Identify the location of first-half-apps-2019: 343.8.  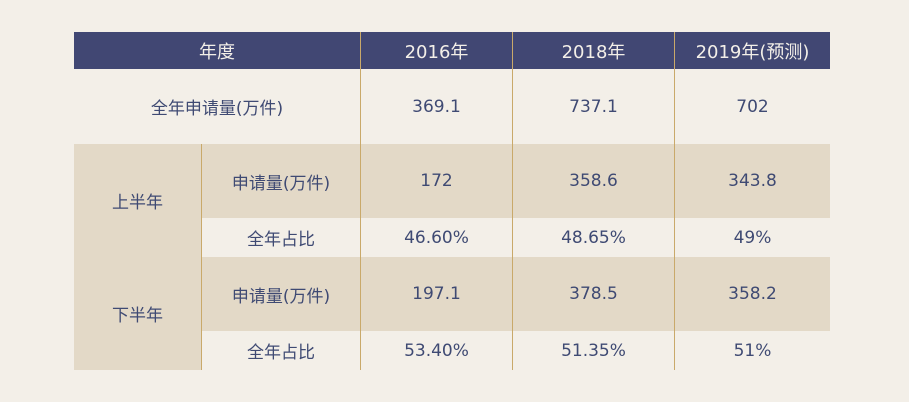
(752, 181).